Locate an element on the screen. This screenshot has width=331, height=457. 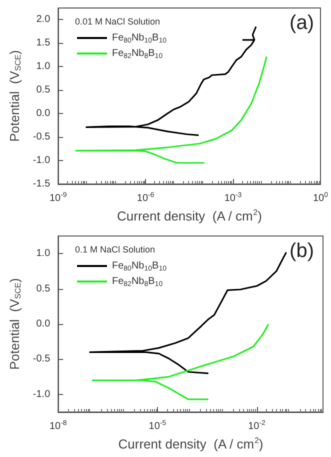
legend-title: 0.1 M NaCl Solution is located at coordinates (115, 249).